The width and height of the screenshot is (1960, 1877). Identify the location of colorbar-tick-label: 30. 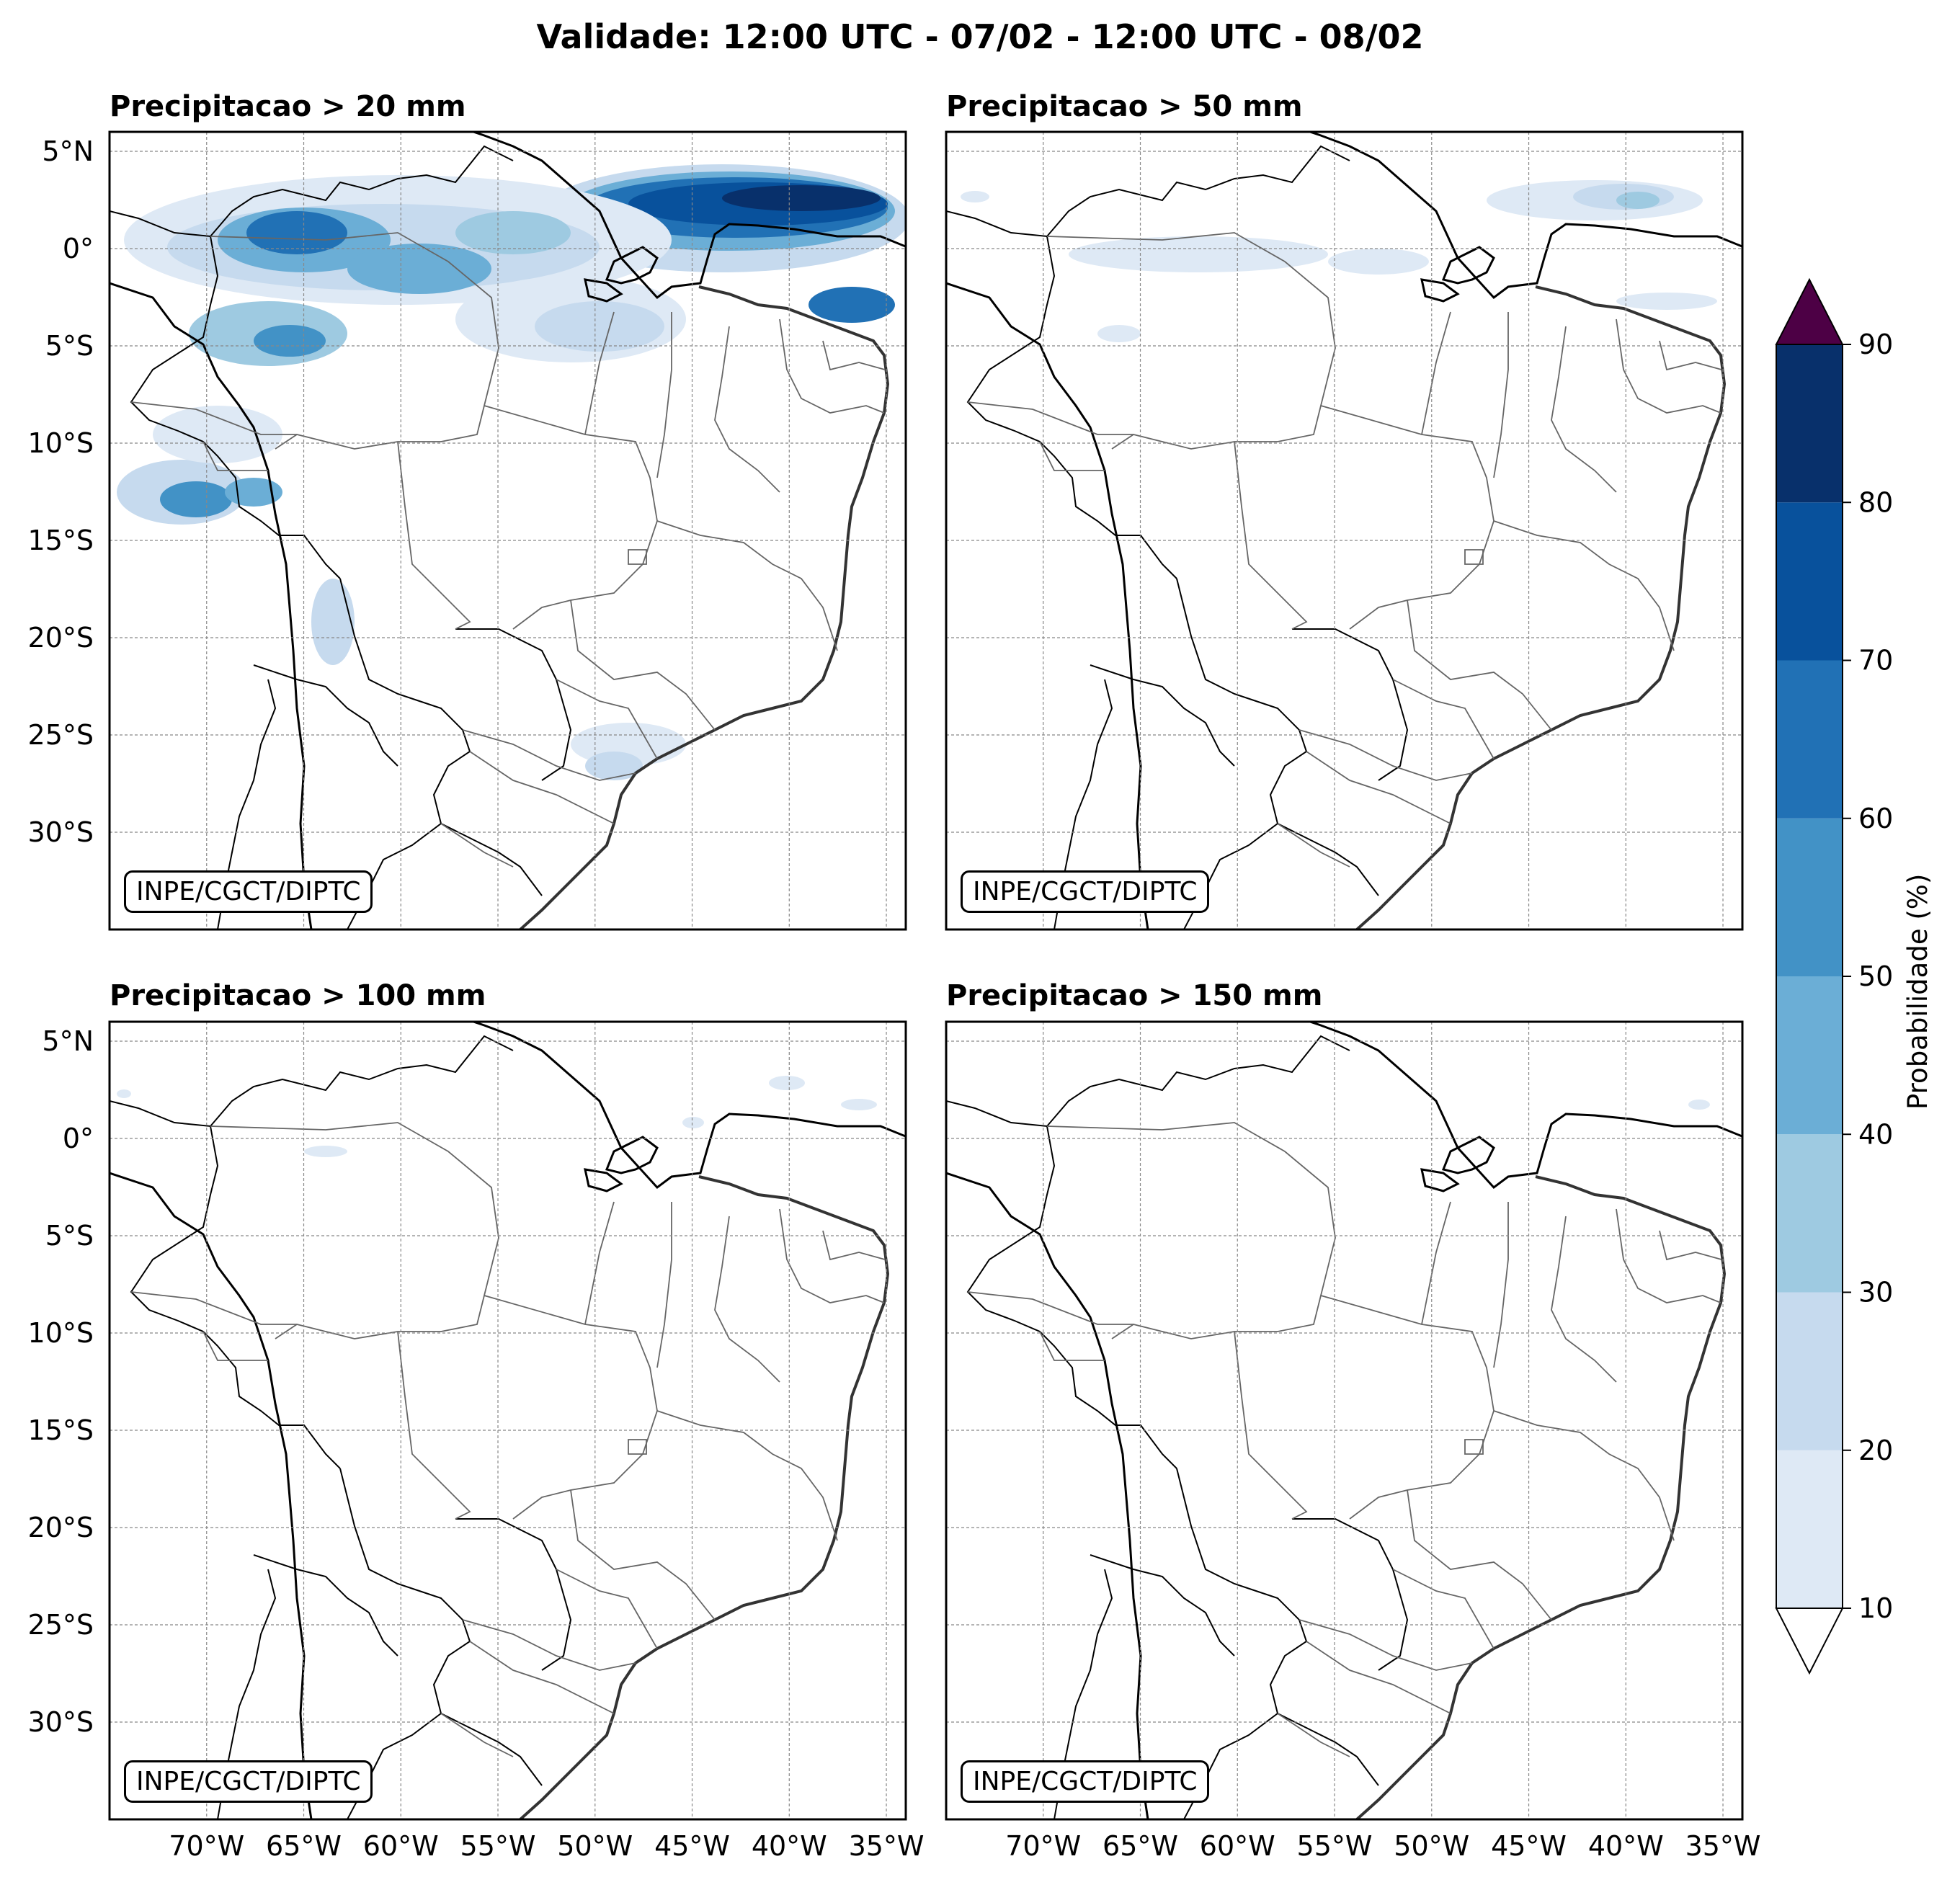
(1875, 1292).